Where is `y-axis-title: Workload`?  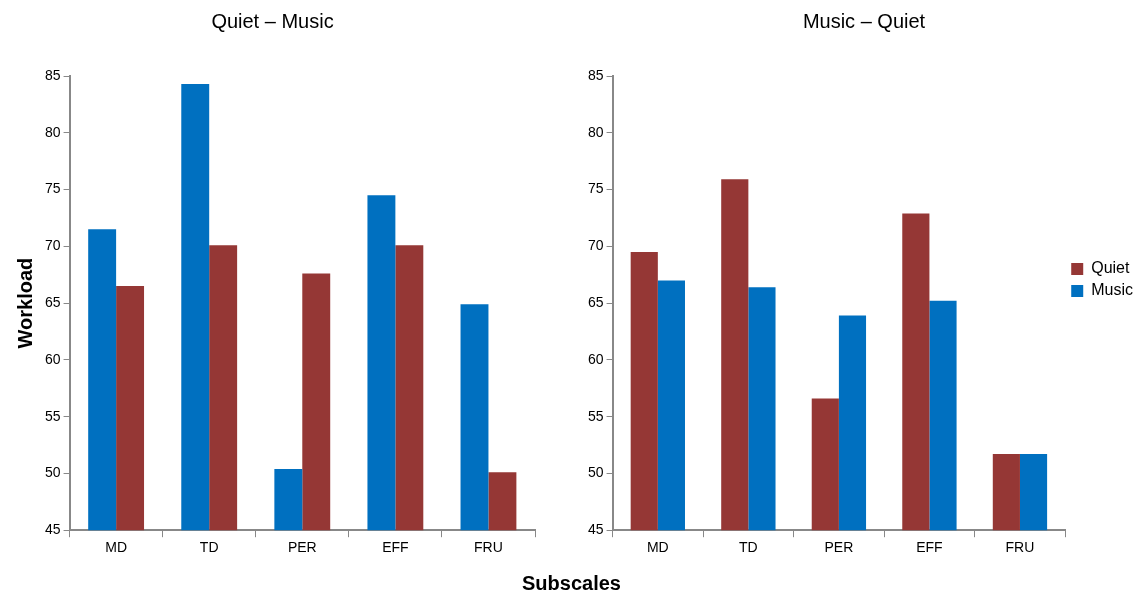 y-axis-title: Workload is located at coordinates (24, 303).